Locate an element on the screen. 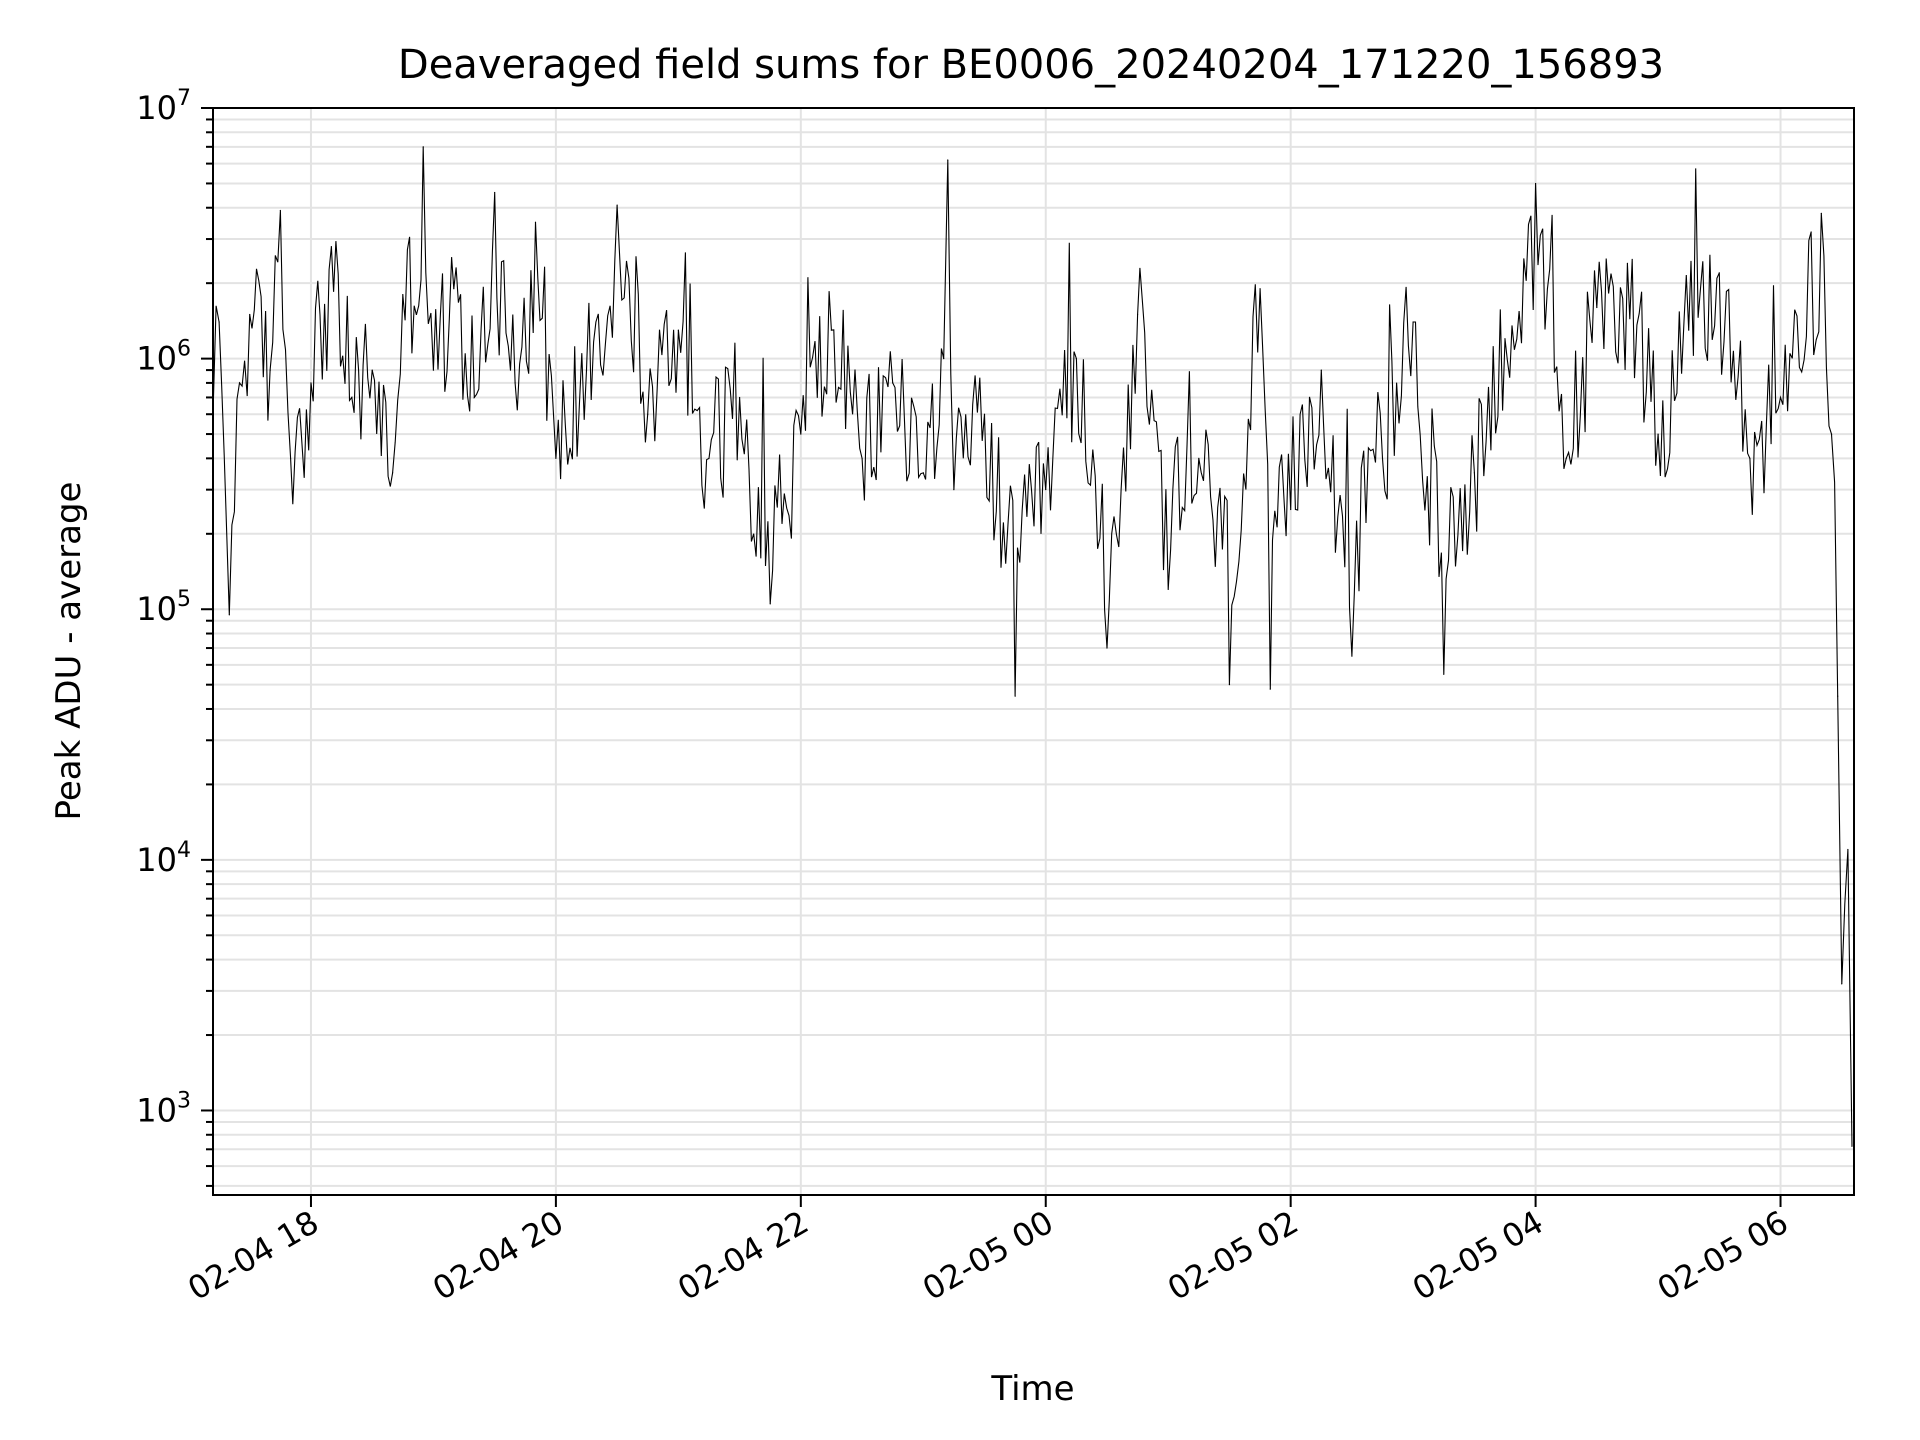 This screenshot has height=1440, width=1920. y-tick-label: 10⁵ is located at coordinates (163, 607).